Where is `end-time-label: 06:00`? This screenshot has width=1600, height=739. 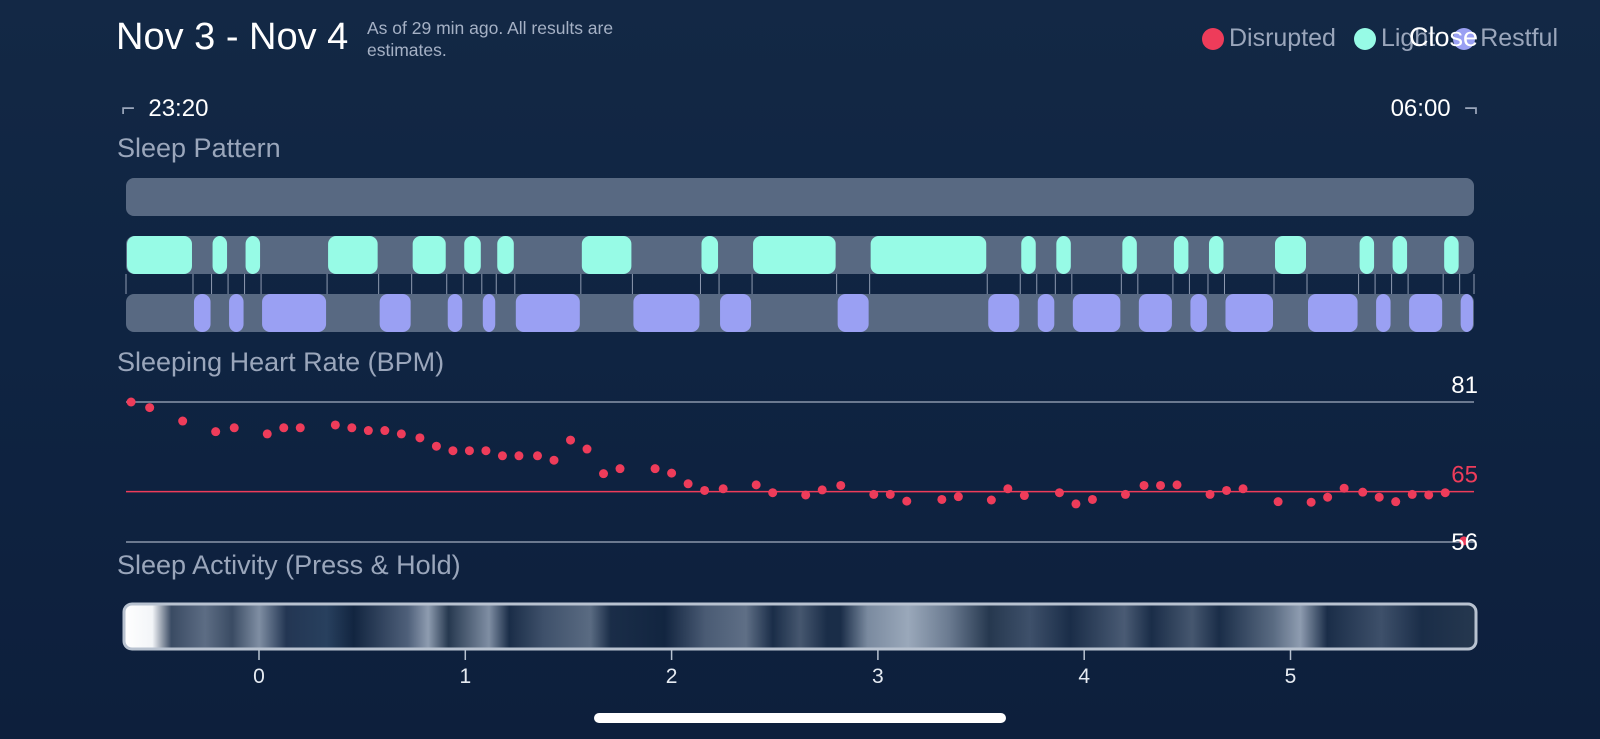
end-time-label: 06:00 is located at coordinates (1420, 108).